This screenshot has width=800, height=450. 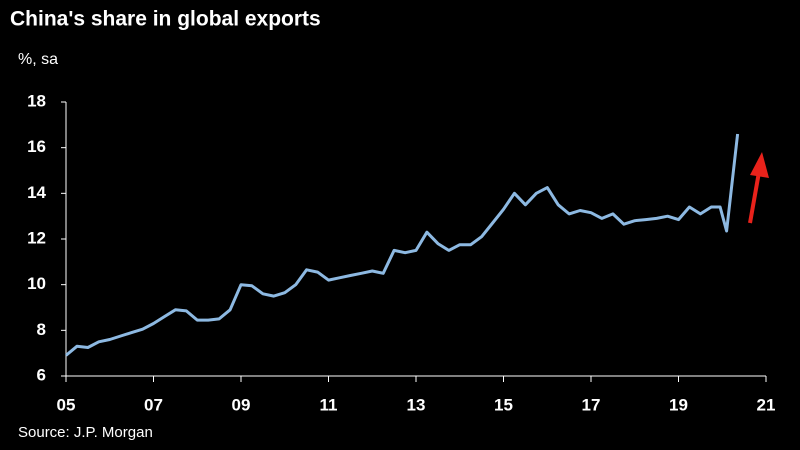 I want to click on x-tick-label: 17, so click(x=591, y=404).